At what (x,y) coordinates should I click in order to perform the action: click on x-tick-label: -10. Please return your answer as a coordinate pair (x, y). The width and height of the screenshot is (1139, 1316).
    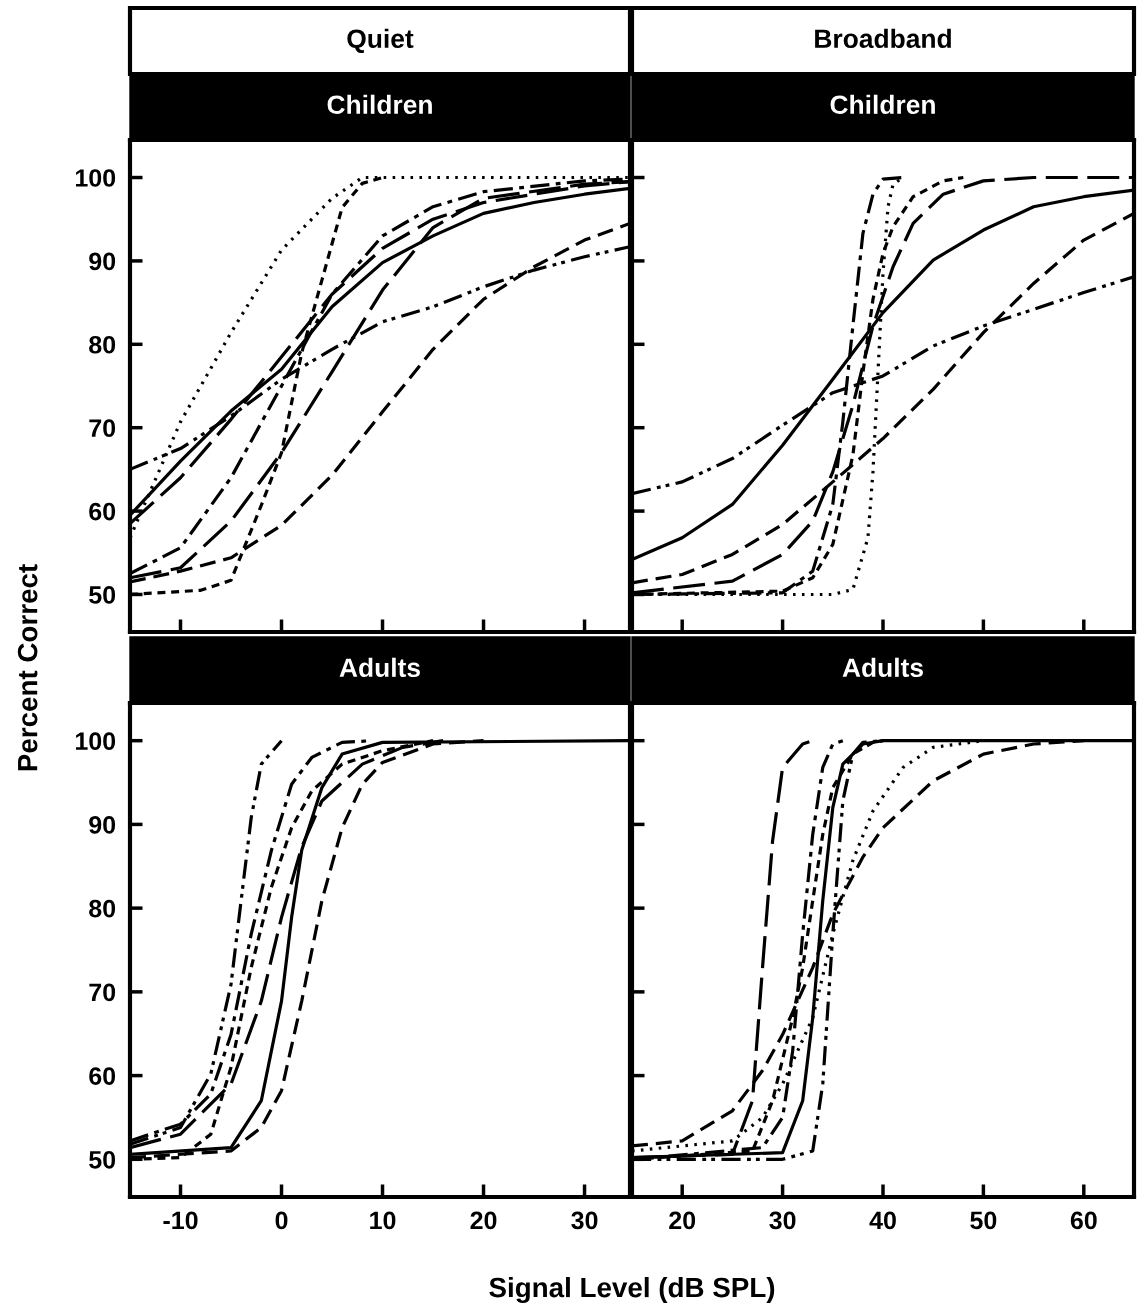
    Looking at the image, I should click on (180, 1220).